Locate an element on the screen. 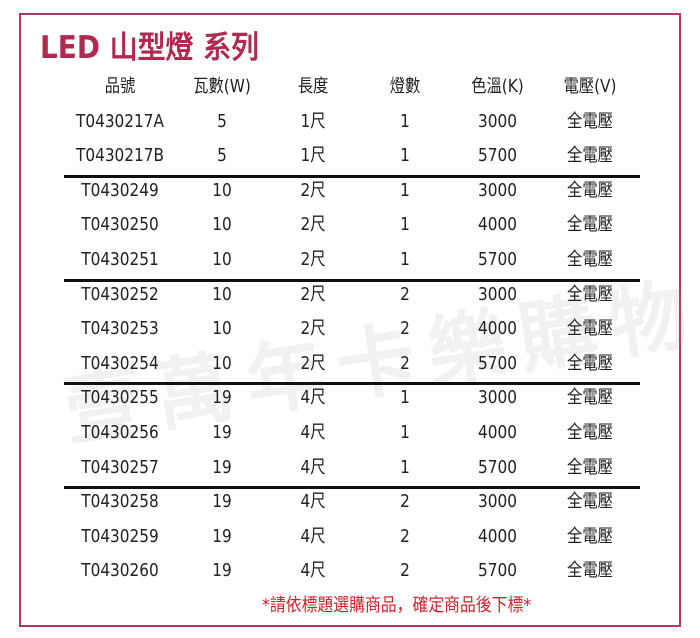 The width and height of the screenshot is (700, 638). table-row: T0430217B 5 1尺 1 5700 全電壓 is located at coordinates (350, 156).